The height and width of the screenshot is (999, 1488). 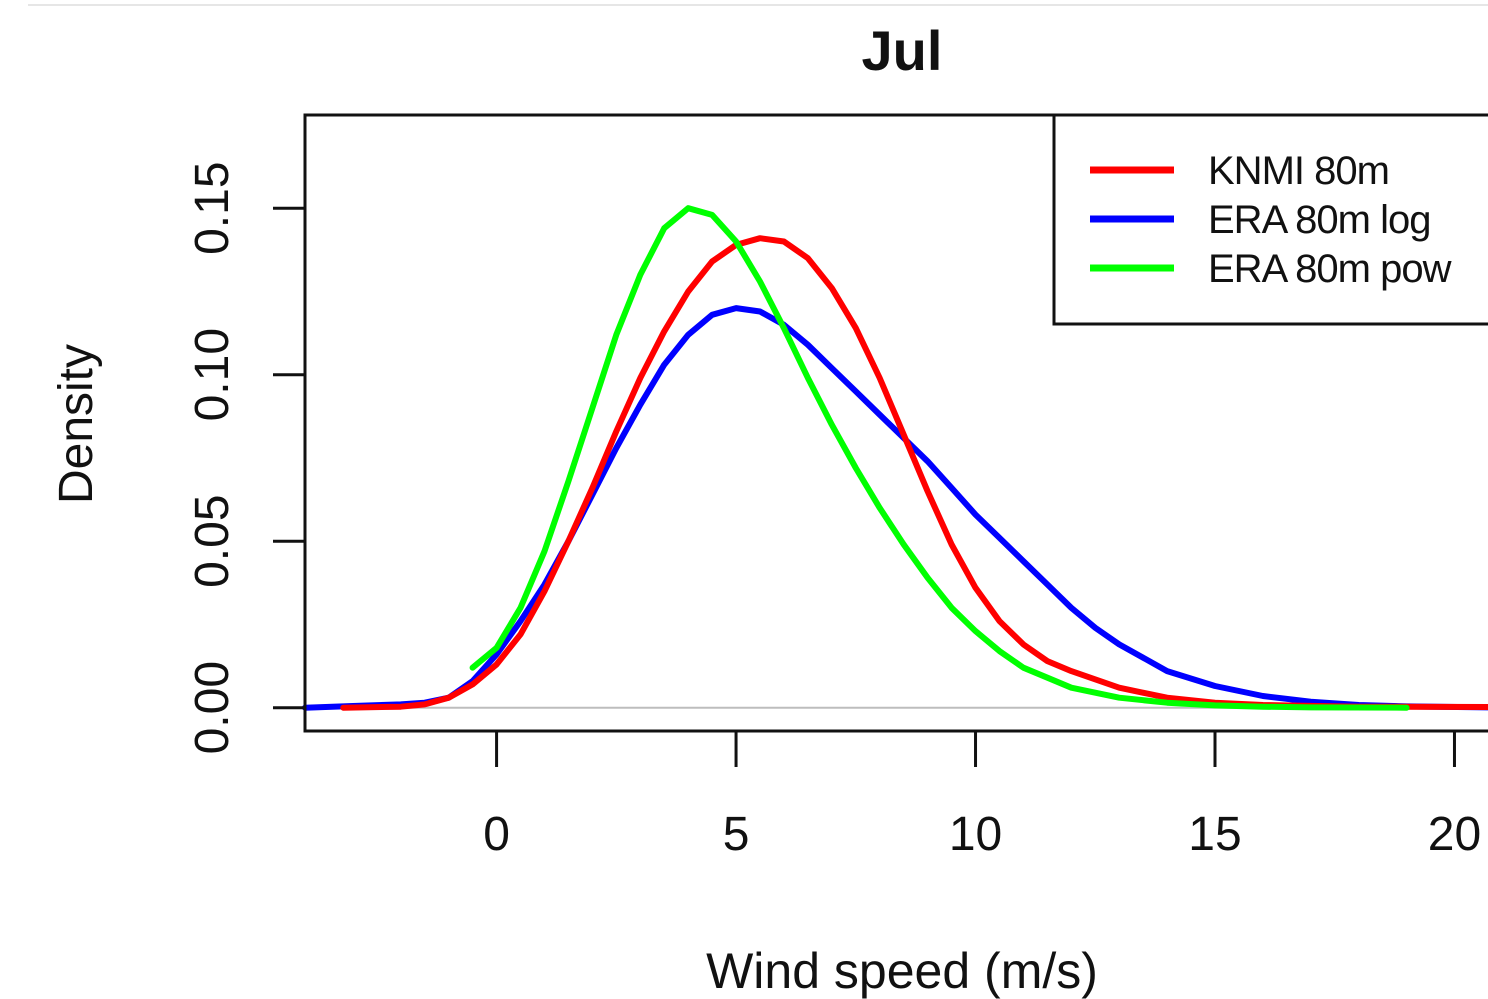 I want to click on x-tick-label: 10, so click(x=975, y=834).